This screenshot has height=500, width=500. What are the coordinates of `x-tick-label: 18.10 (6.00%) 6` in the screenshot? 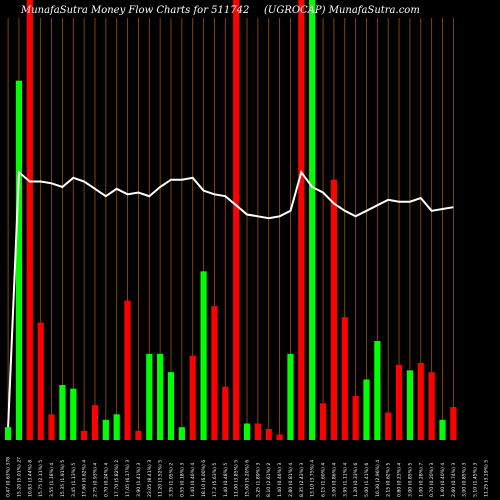 It's located at (204, 478).